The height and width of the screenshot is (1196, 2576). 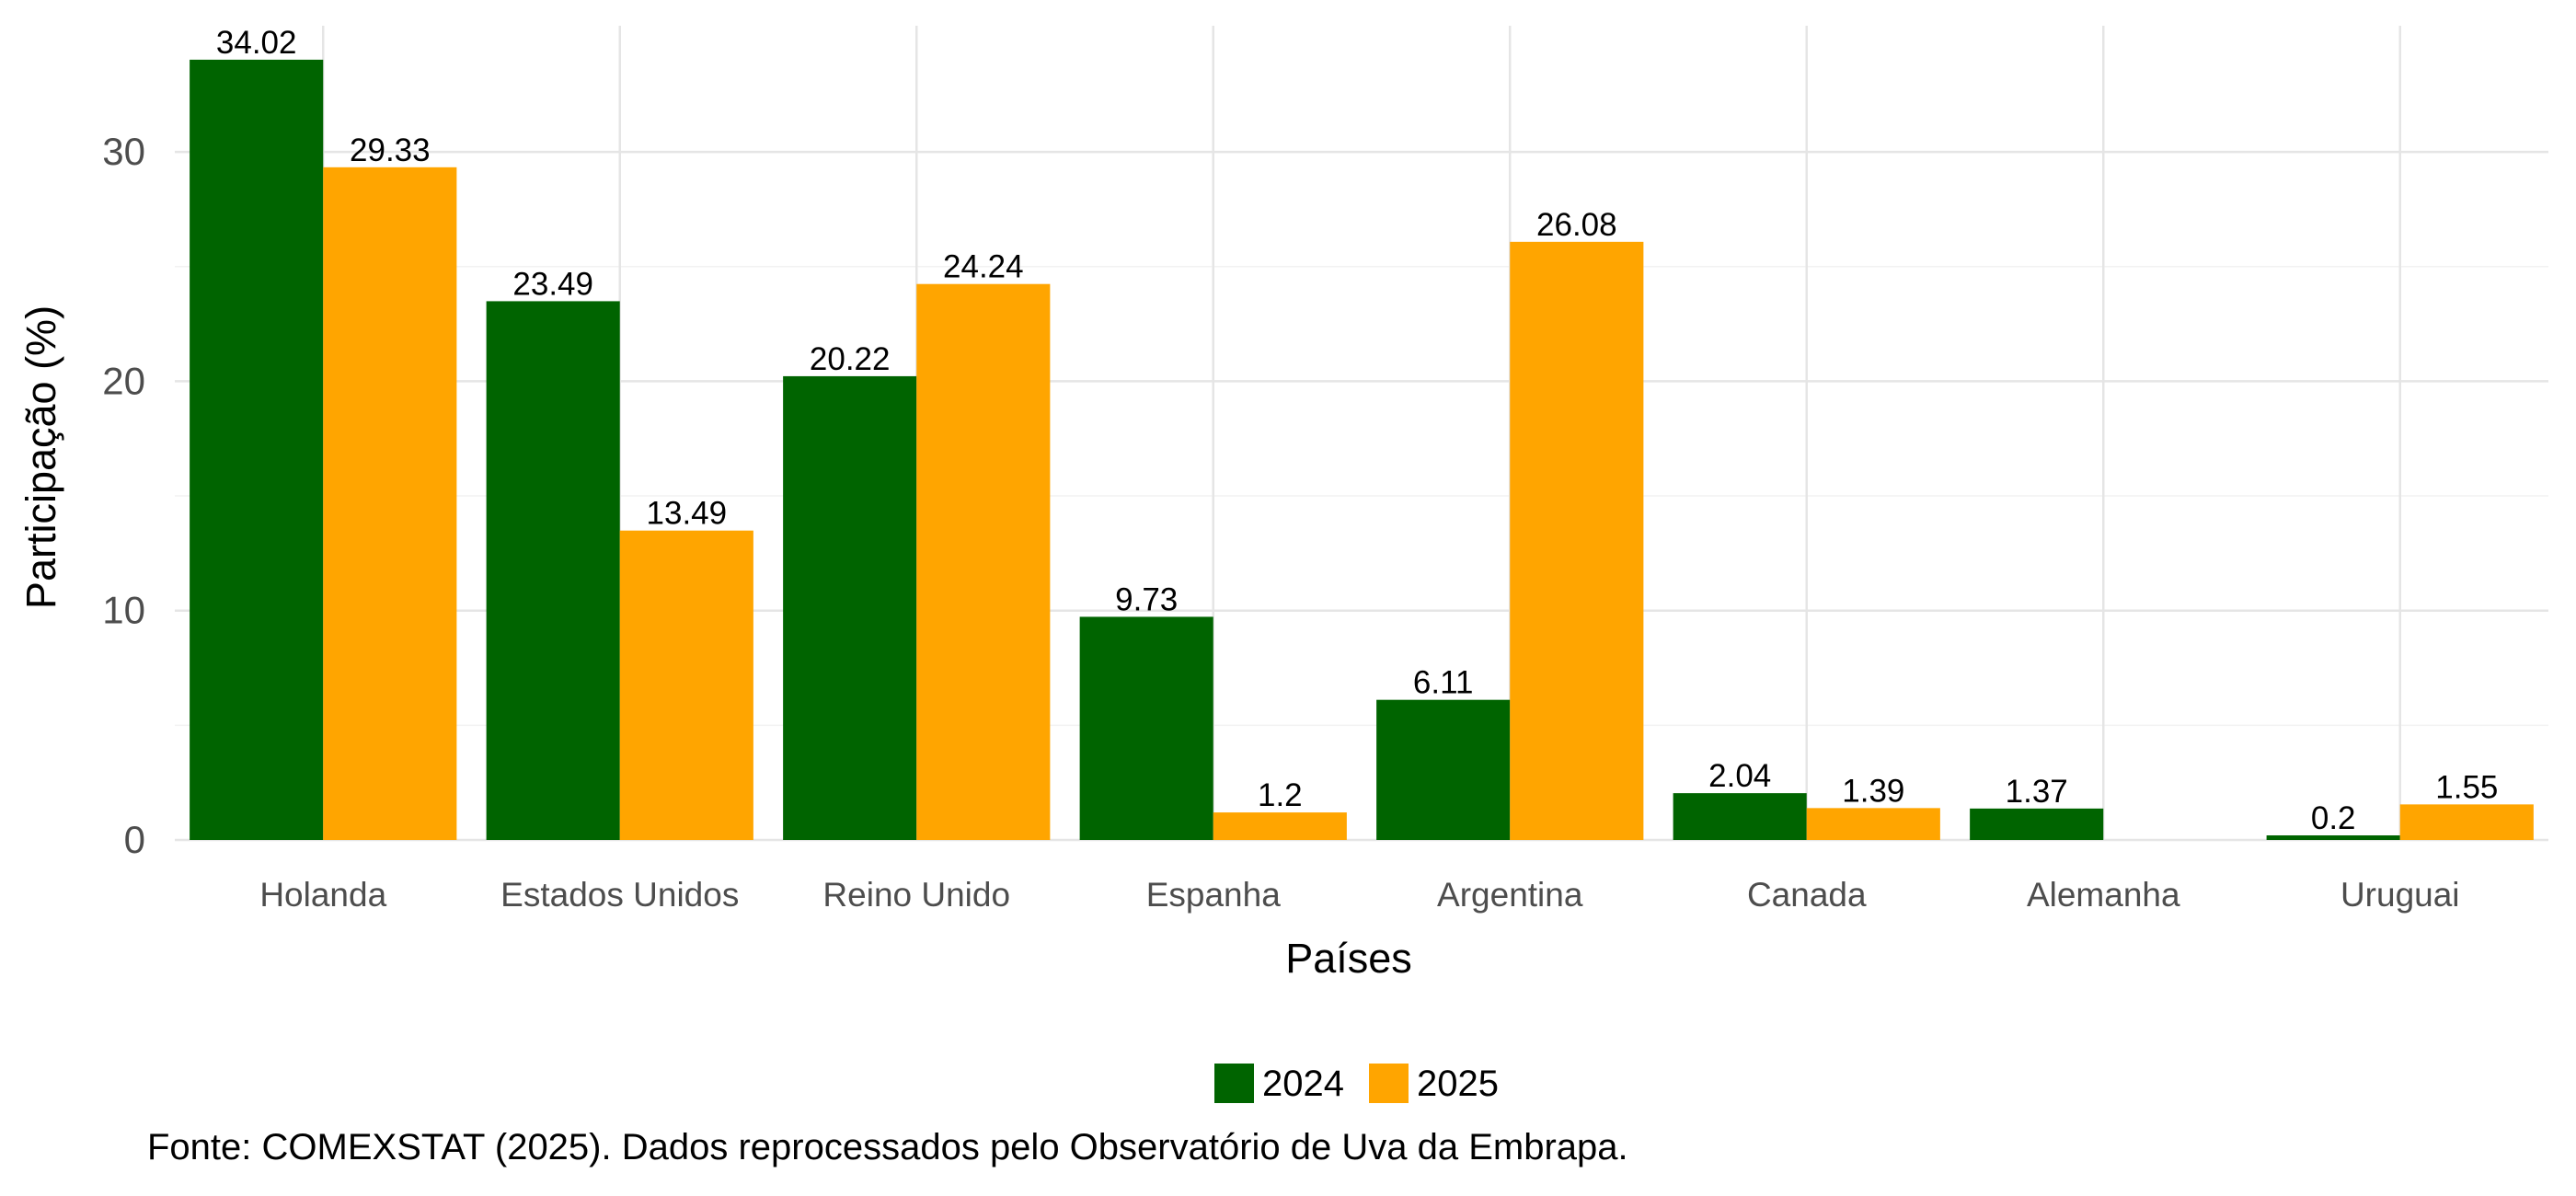 I want to click on x-tick-label: Alemanha, so click(x=2103, y=895).